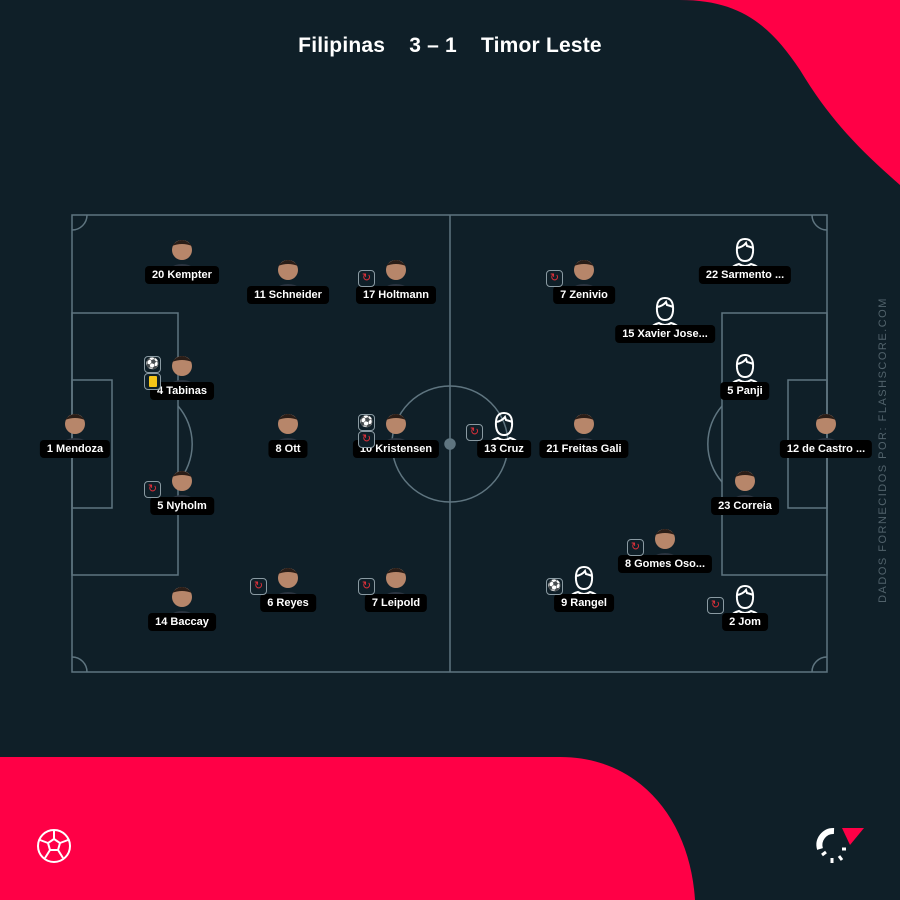 The width and height of the screenshot is (900, 900). Describe the element at coordinates (288, 603) in the screenshot. I see `player-label: 6 Reyes` at that location.